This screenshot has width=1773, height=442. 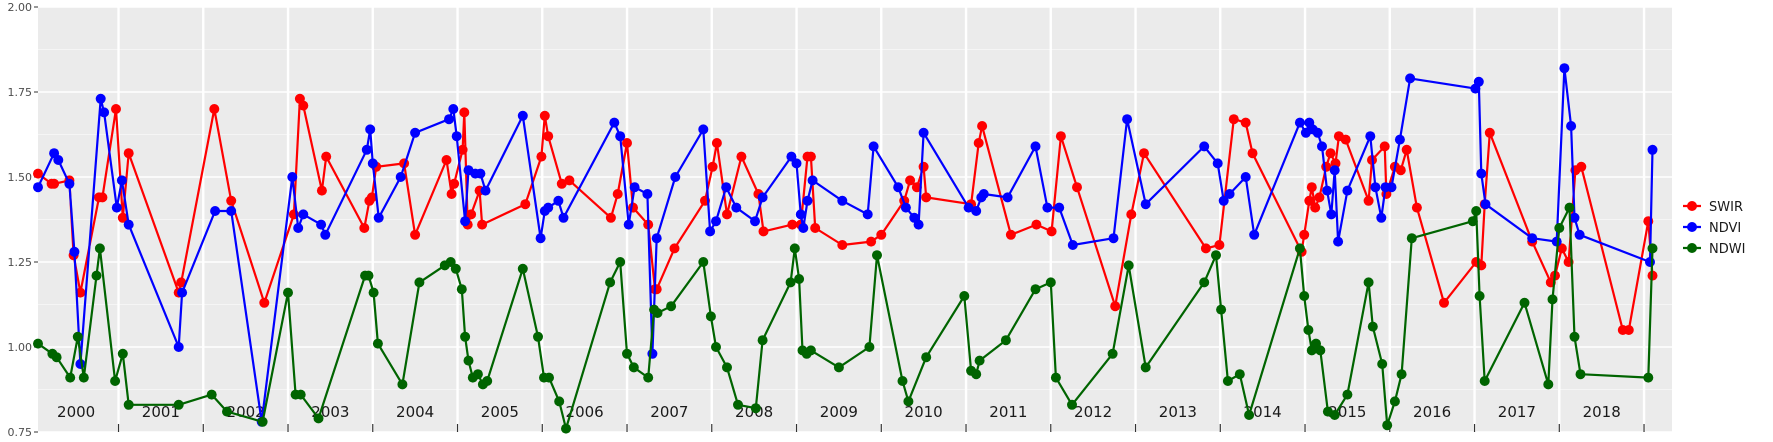 I want to click on legend-label: SWIR, so click(x=1726, y=207).